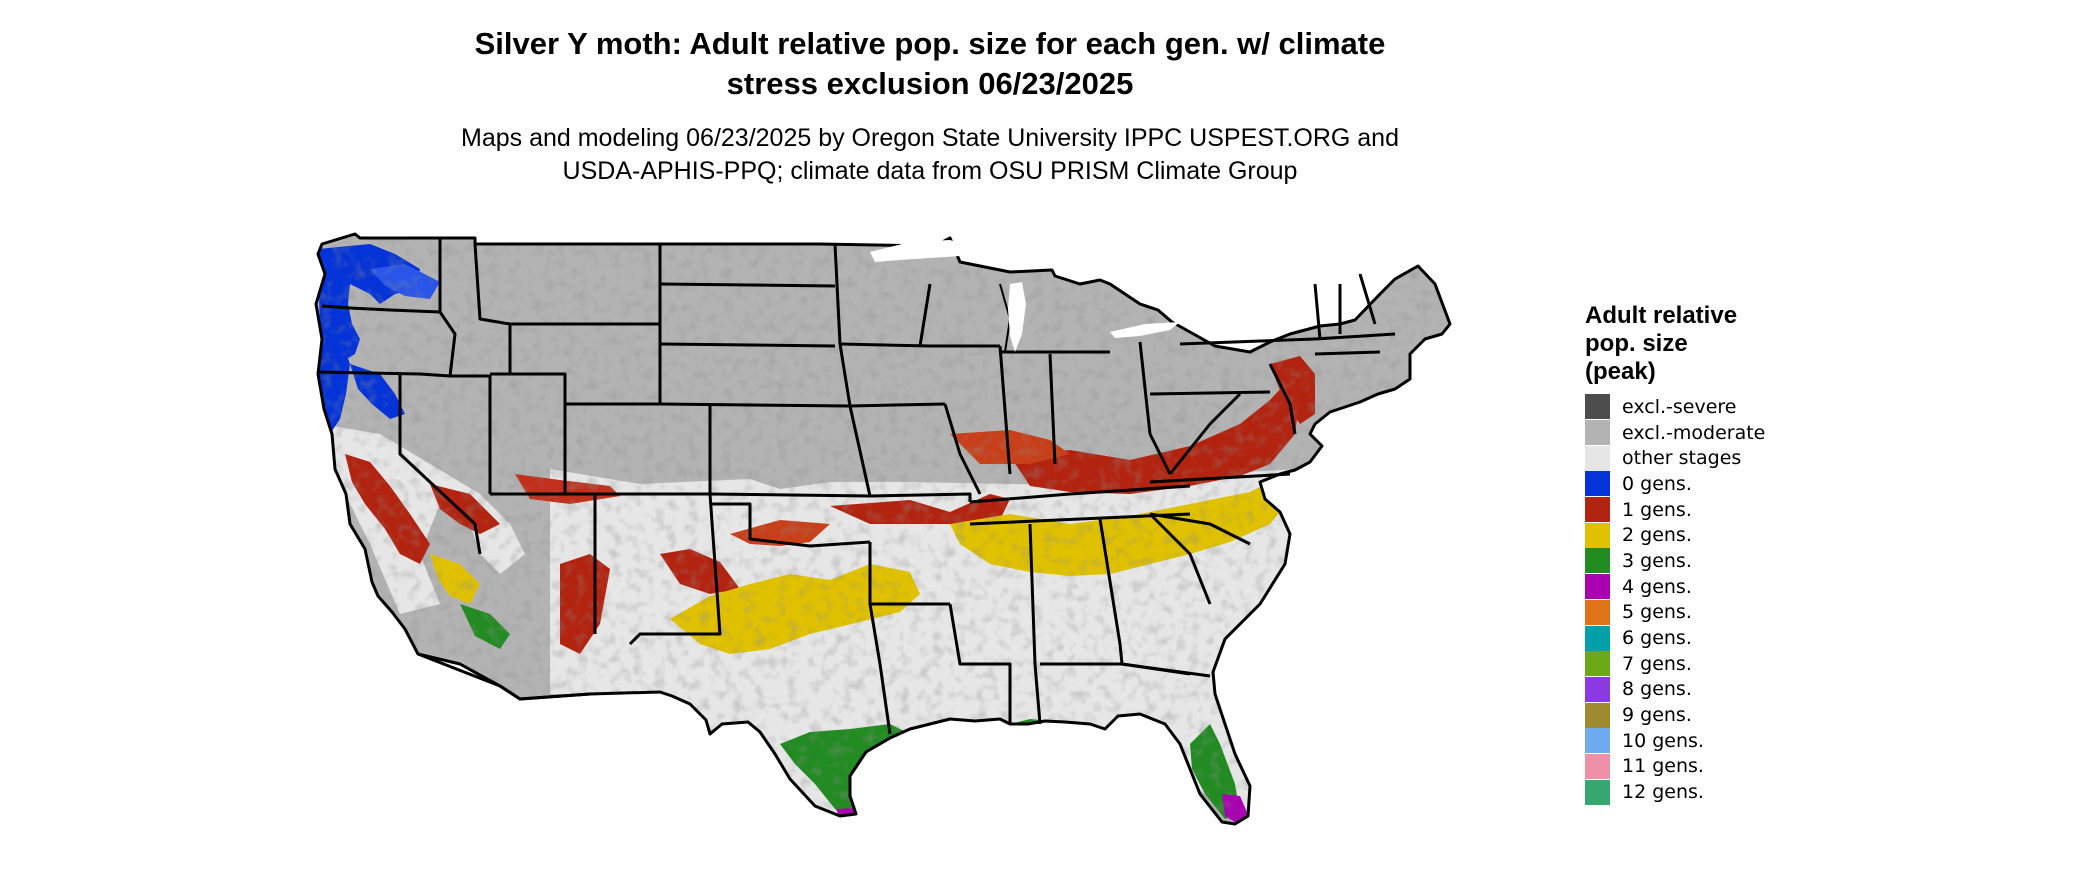  What do you see at coordinates (925, 315) in the screenshot?
I see `border-wi-mn` at bounding box center [925, 315].